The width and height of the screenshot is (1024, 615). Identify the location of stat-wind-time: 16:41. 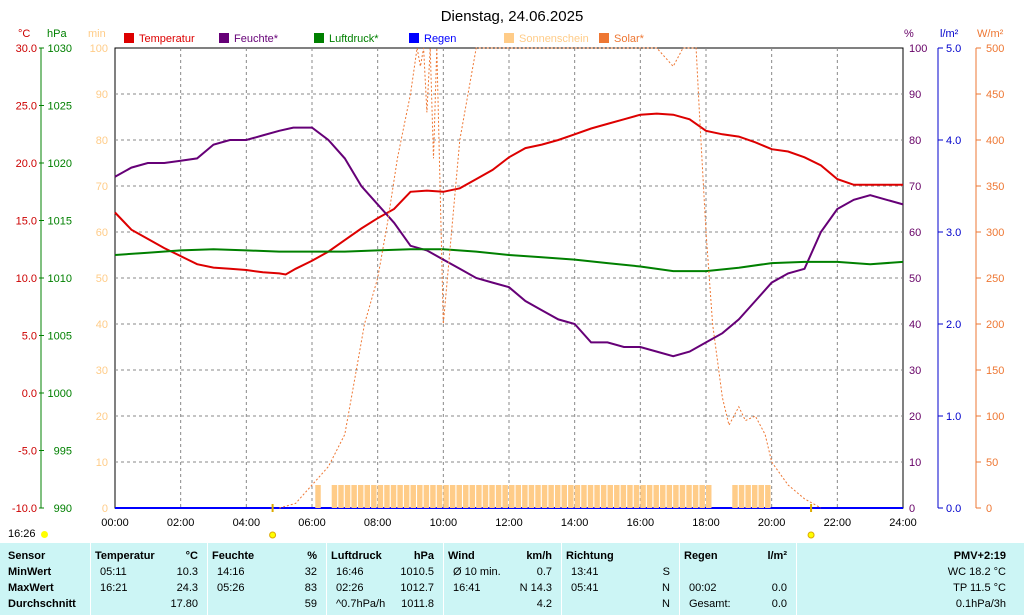
(467, 588).